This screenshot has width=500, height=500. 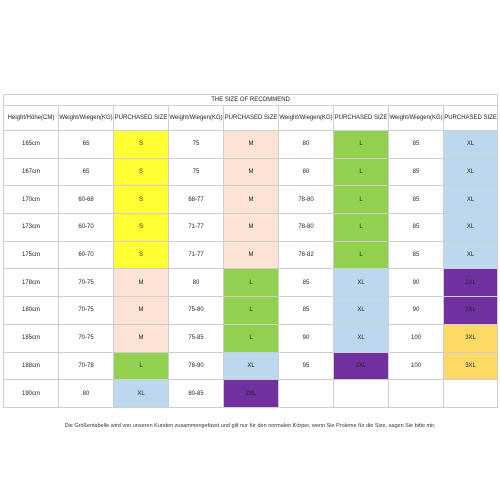 I want to click on height-cell: 167cm, so click(x=31, y=172).